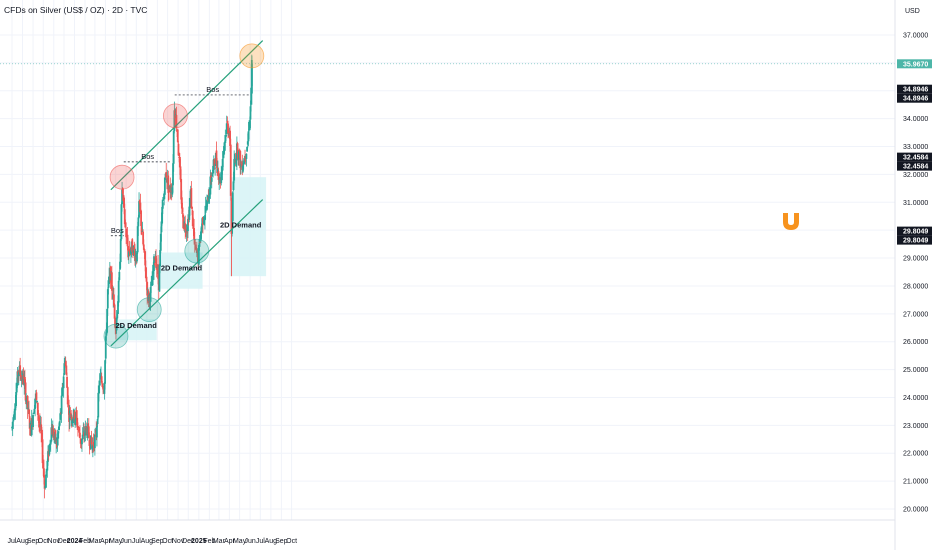  What do you see at coordinates (912, 11) in the screenshot?
I see `currency-label: USD` at bounding box center [912, 11].